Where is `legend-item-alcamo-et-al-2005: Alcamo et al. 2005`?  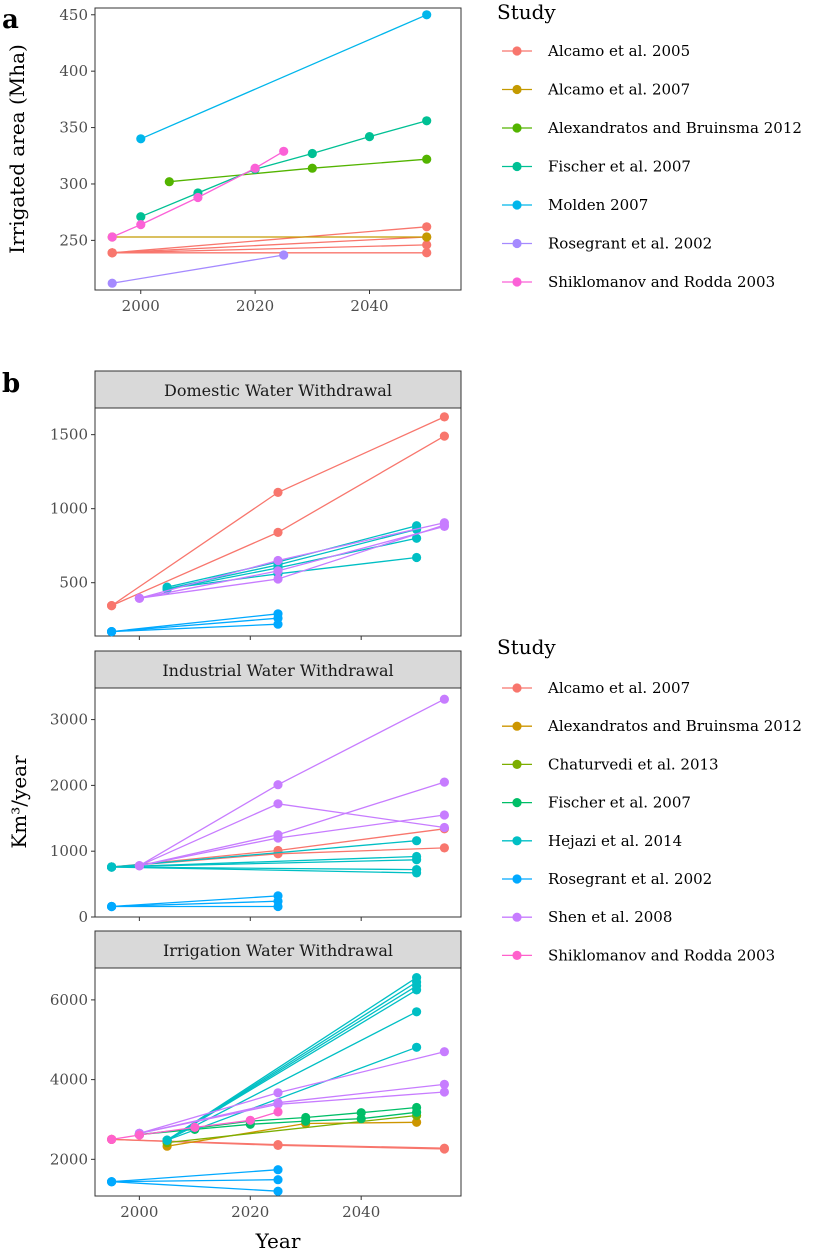
legend-item-alcamo-et-al-2005: Alcamo et al. 2005 is located at coordinates (596, 51).